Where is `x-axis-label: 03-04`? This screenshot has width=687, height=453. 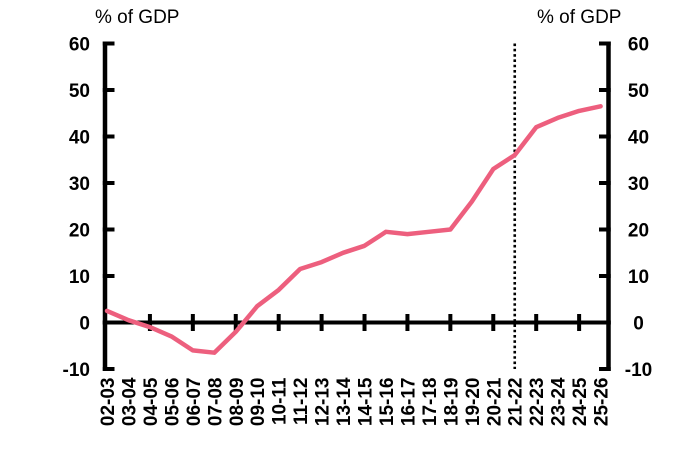 x-axis-label: 03-04 is located at coordinates (129, 401).